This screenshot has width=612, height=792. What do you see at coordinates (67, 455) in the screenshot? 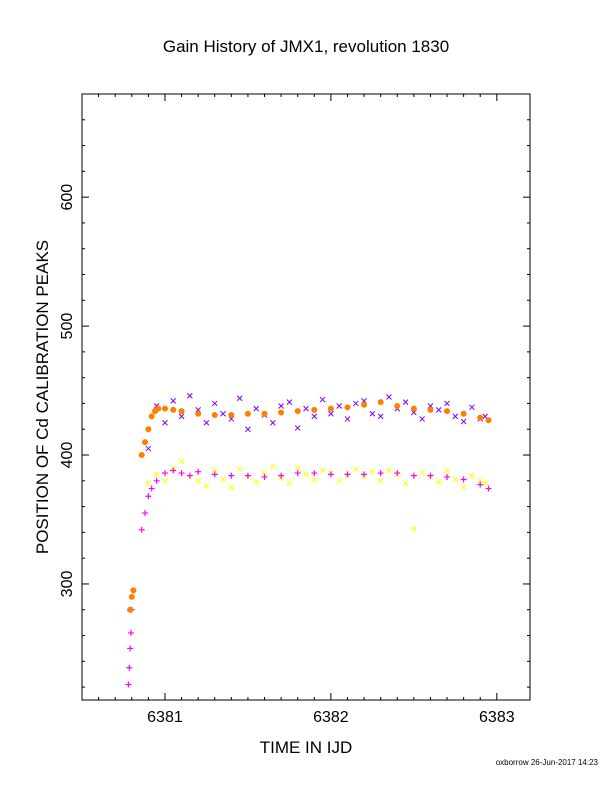
I see `y-tick-label: 400` at bounding box center [67, 455].